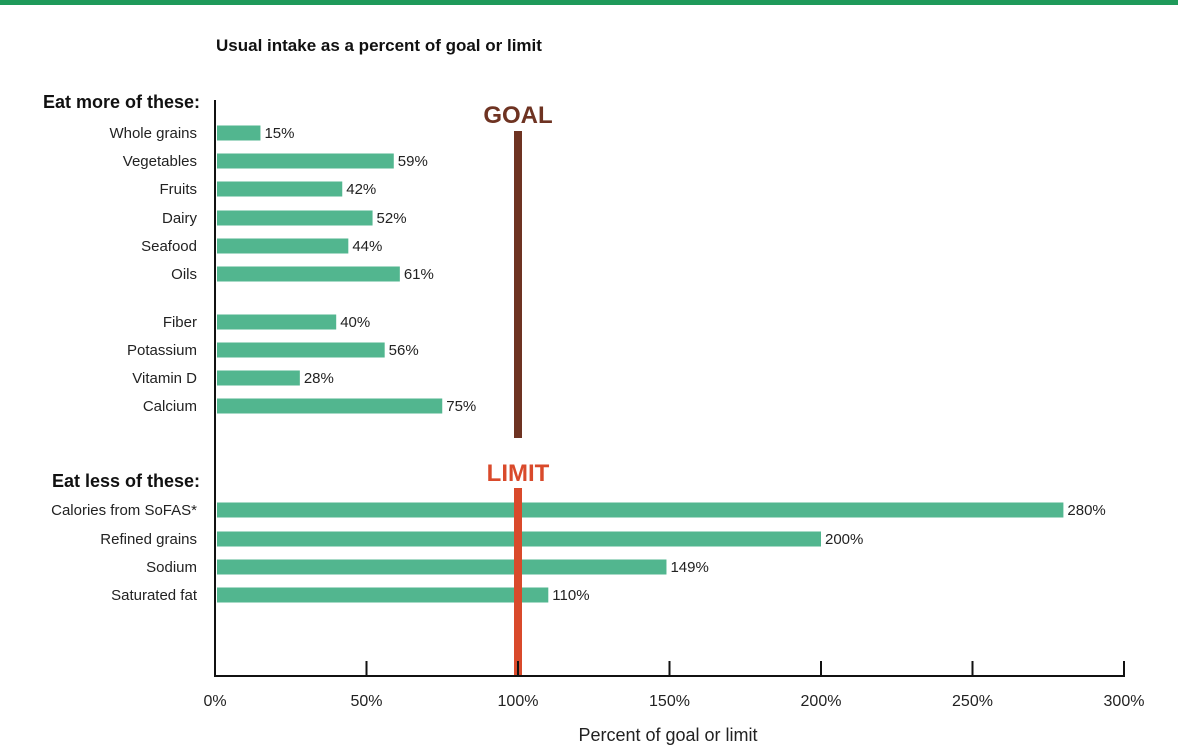 The image size is (1178, 750). What do you see at coordinates (442, 567) in the screenshot?
I see `bar-sodium` at bounding box center [442, 567].